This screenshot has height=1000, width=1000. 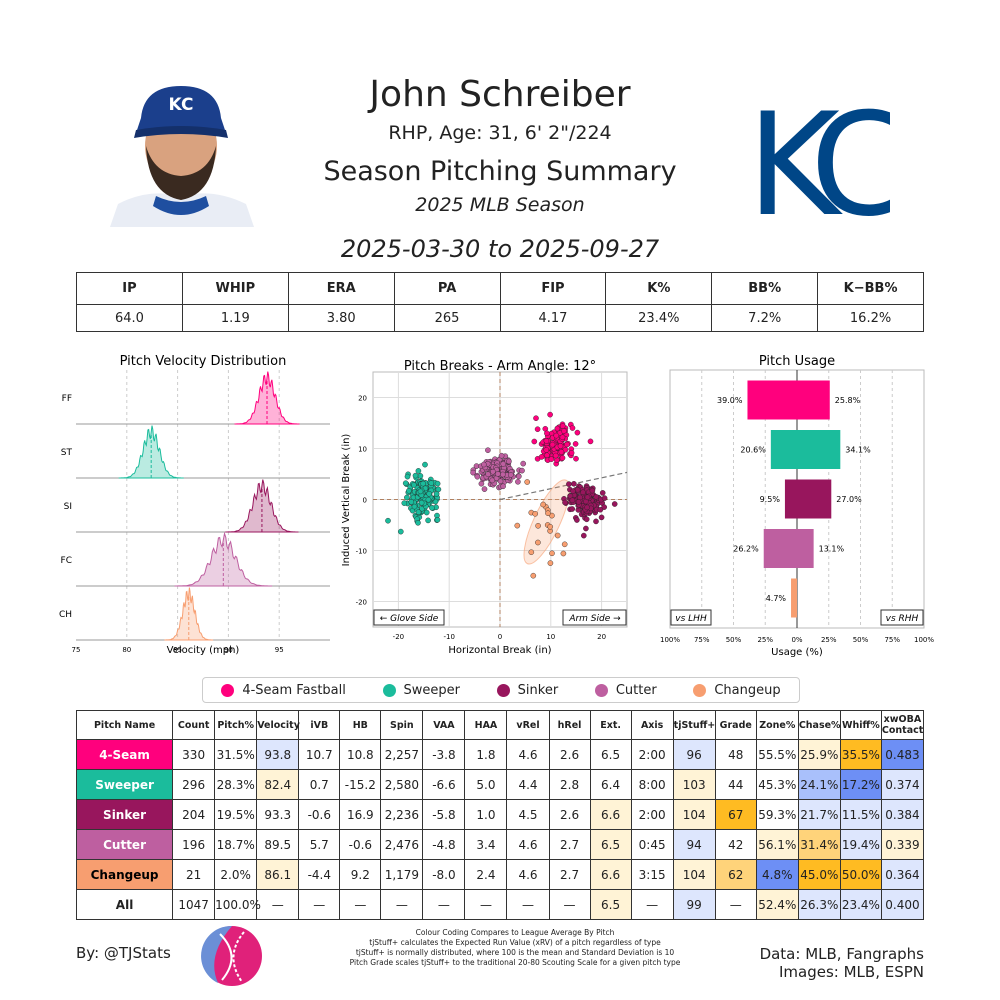 I want to click on pitch-table-cell: 196, so click(x=194, y=844).